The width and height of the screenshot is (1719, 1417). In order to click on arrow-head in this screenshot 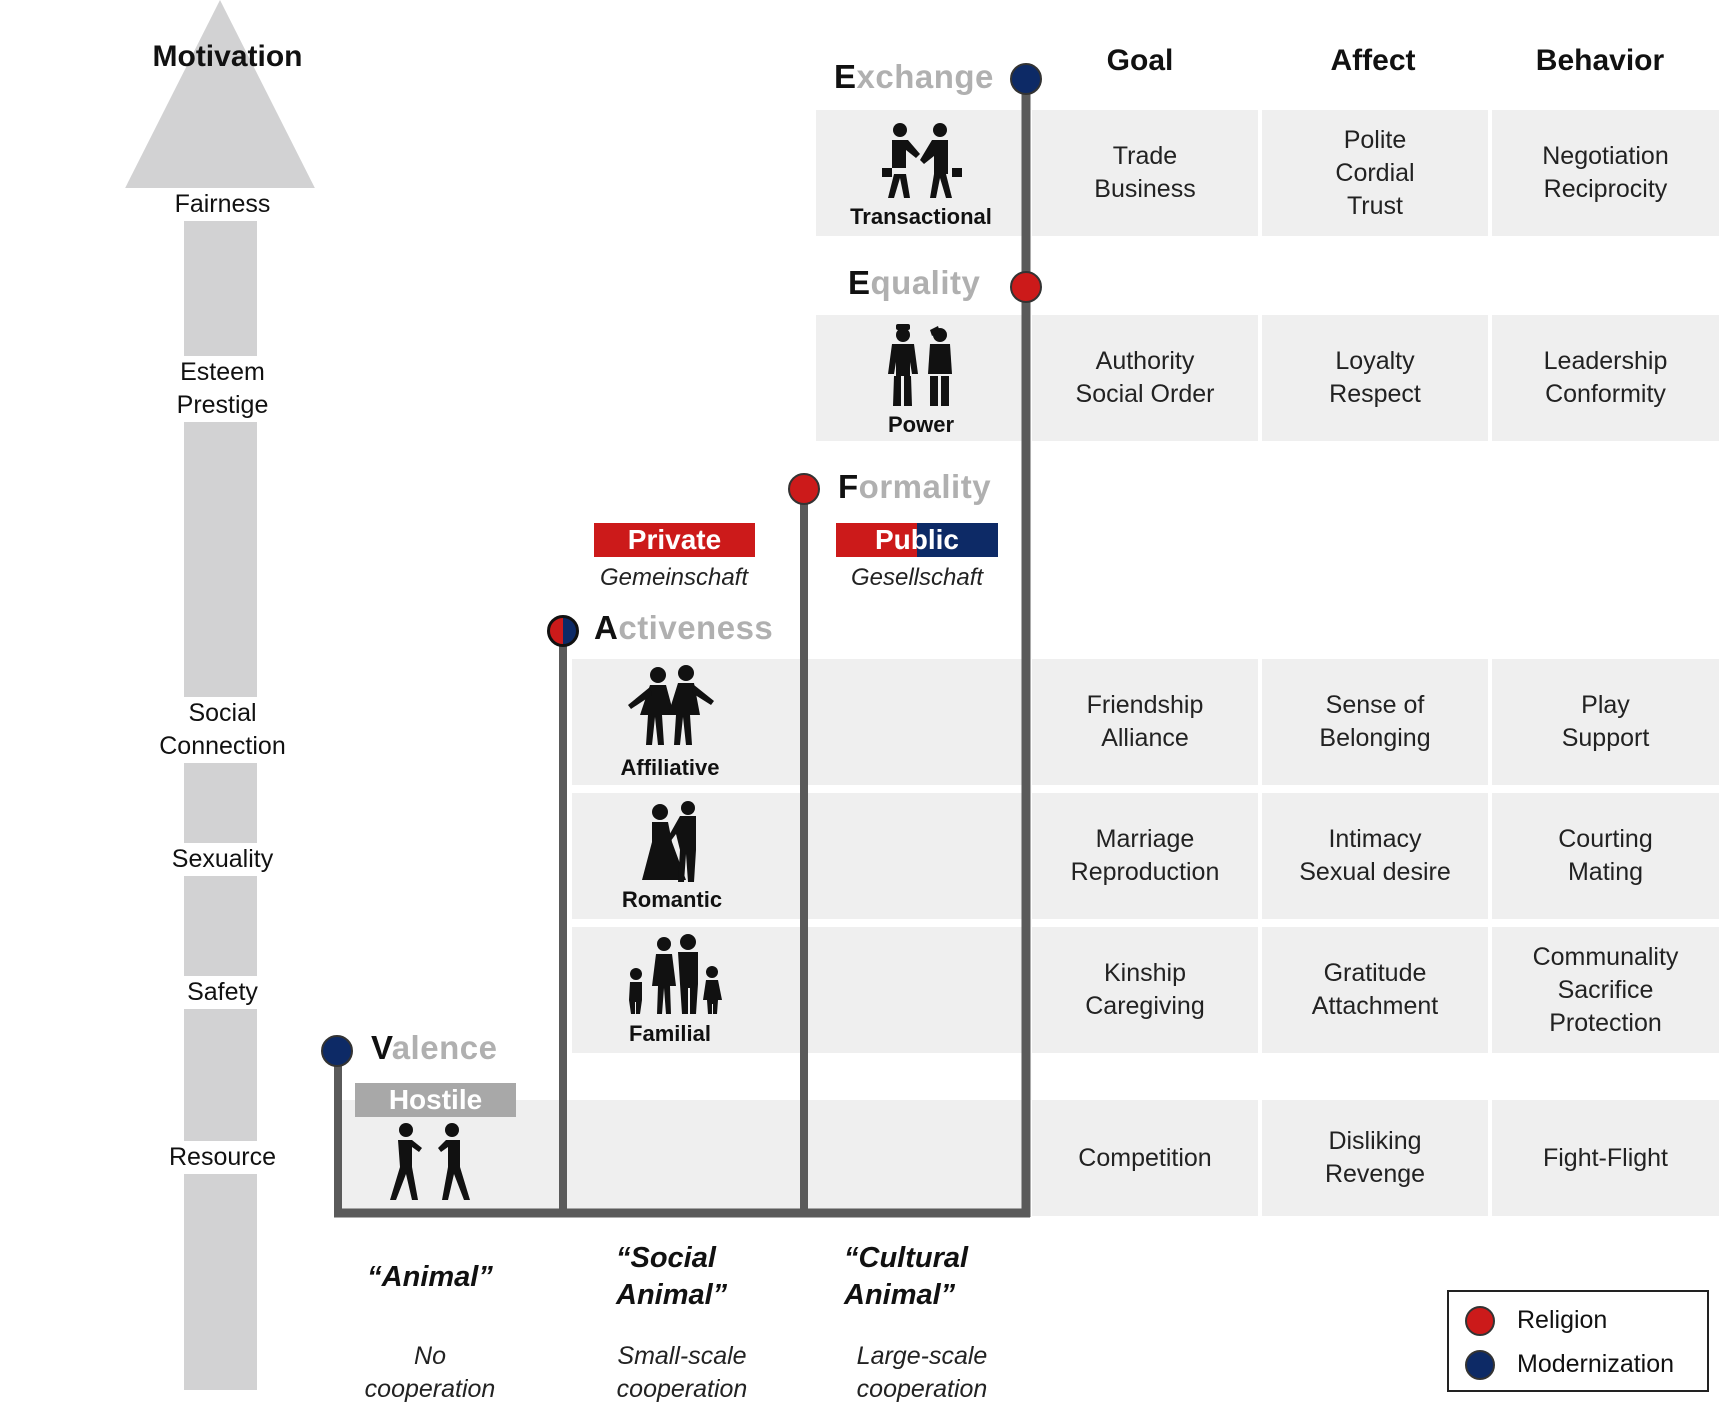, I will do `click(220, 109)`.